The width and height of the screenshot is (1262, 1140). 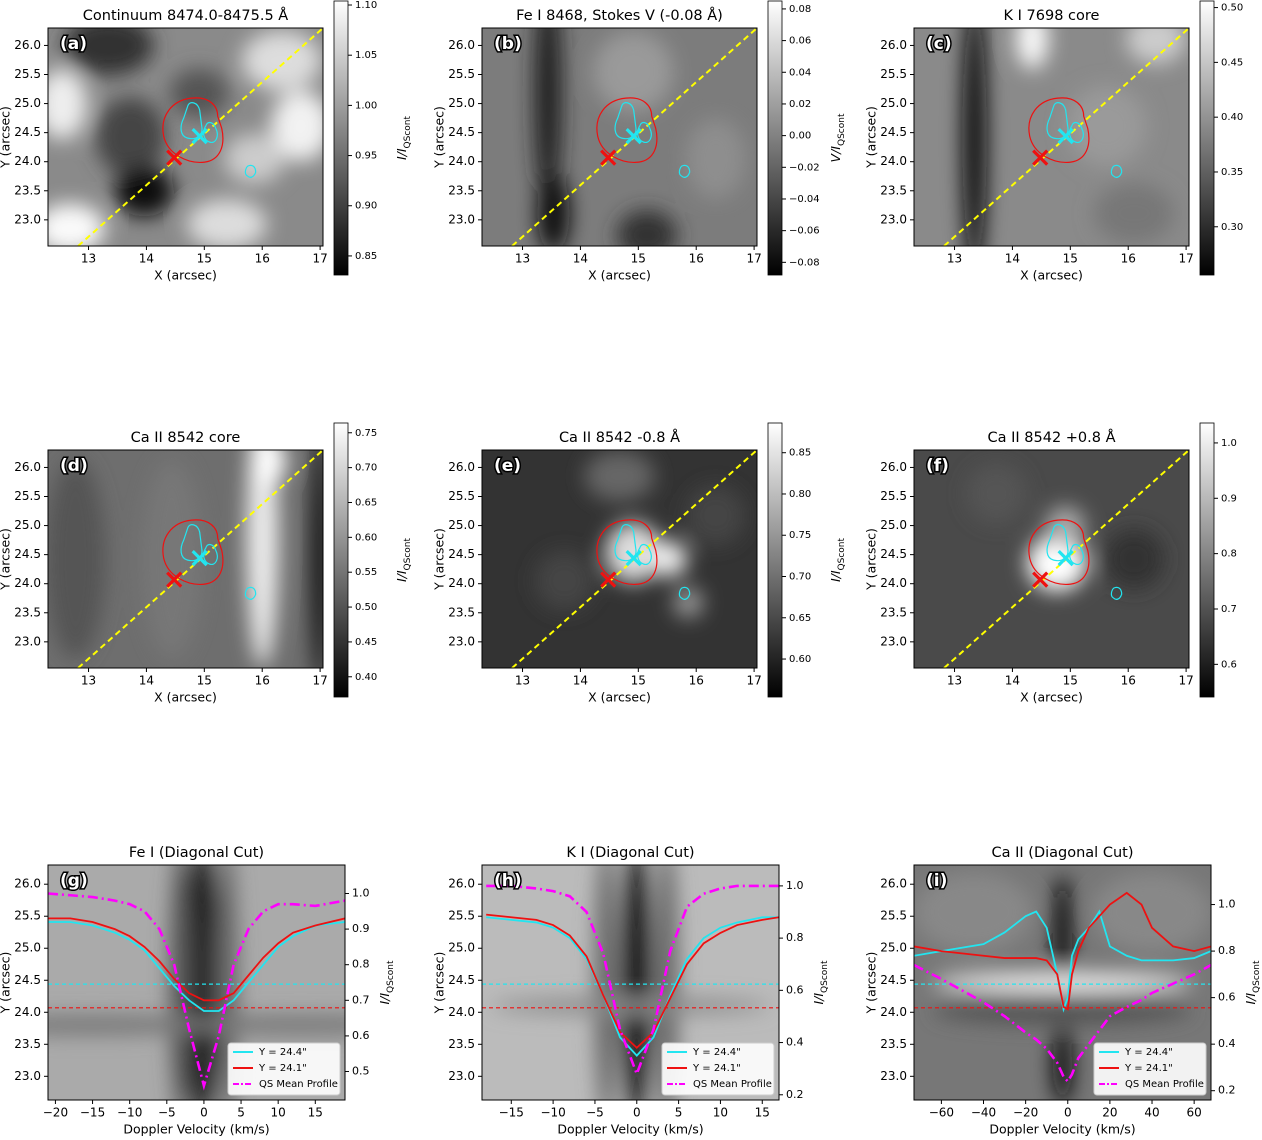 I want to click on panel-label: (e), so click(x=507, y=466).